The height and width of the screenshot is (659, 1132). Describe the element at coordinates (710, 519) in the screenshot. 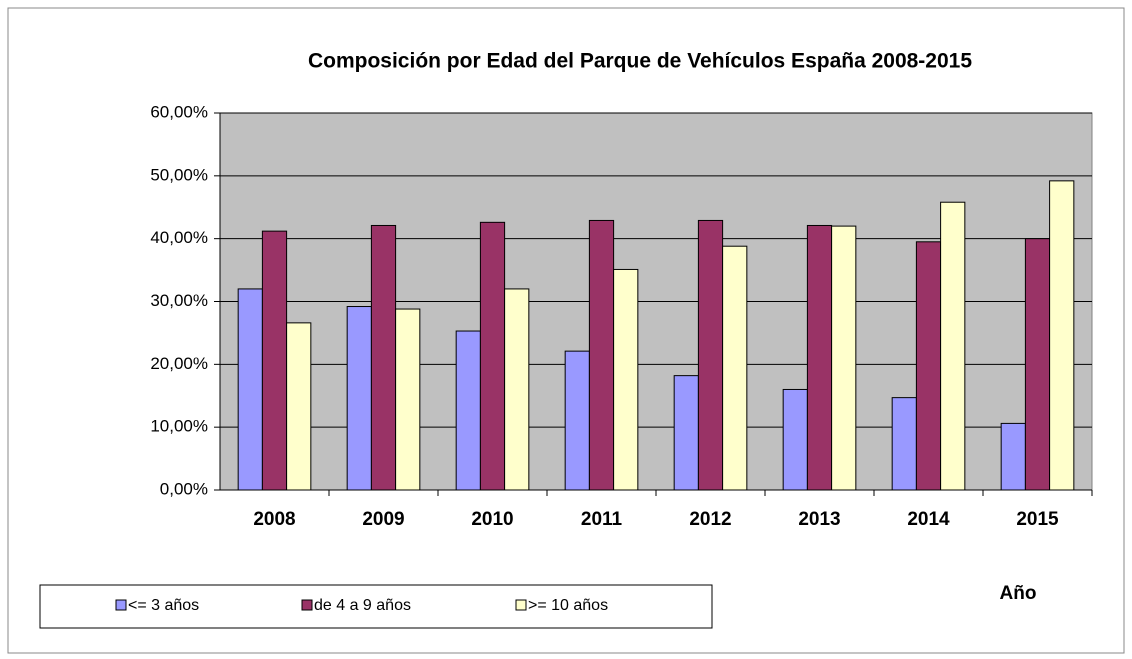

I see `x-tick-label: 2012` at that location.